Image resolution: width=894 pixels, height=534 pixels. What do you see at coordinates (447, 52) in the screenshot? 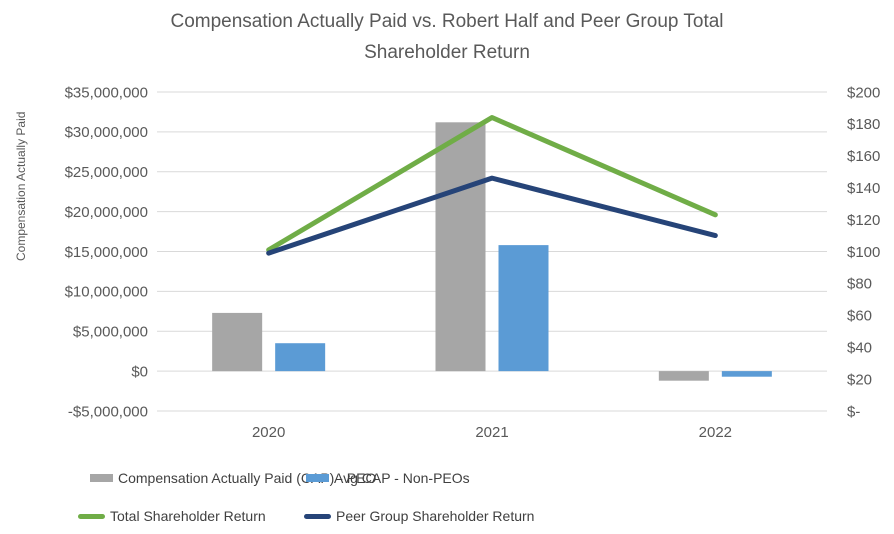
I see `chart-title-line-2: Shareholder Return` at bounding box center [447, 52].